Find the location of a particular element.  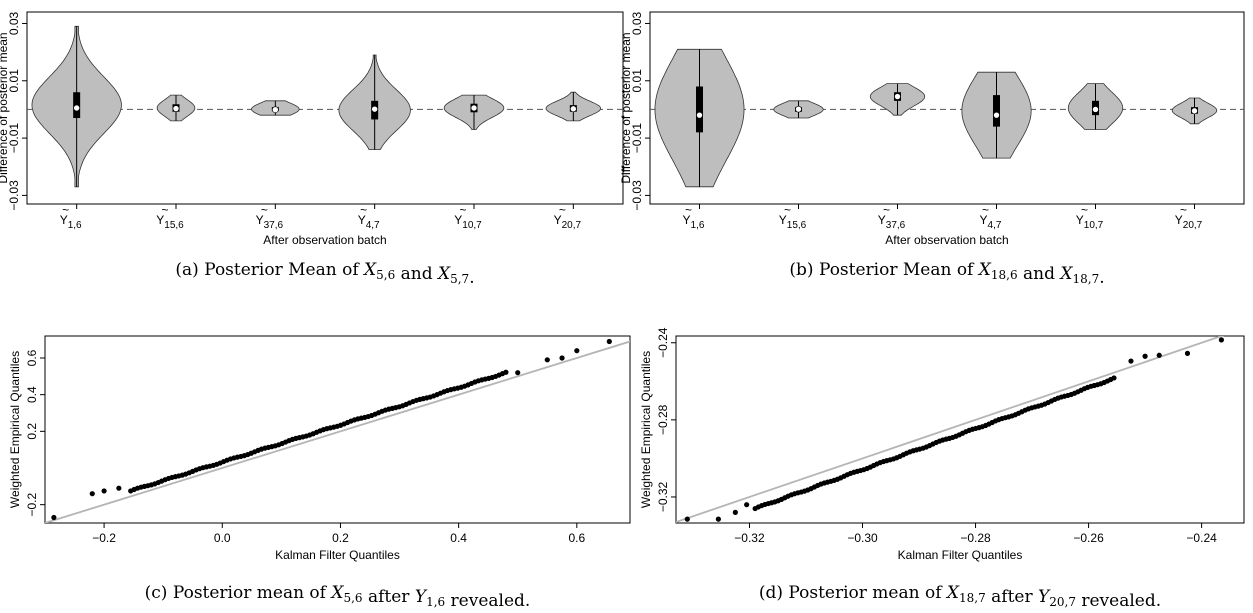

y-tick-label: 0.6 is located at coordinates (32, 357).